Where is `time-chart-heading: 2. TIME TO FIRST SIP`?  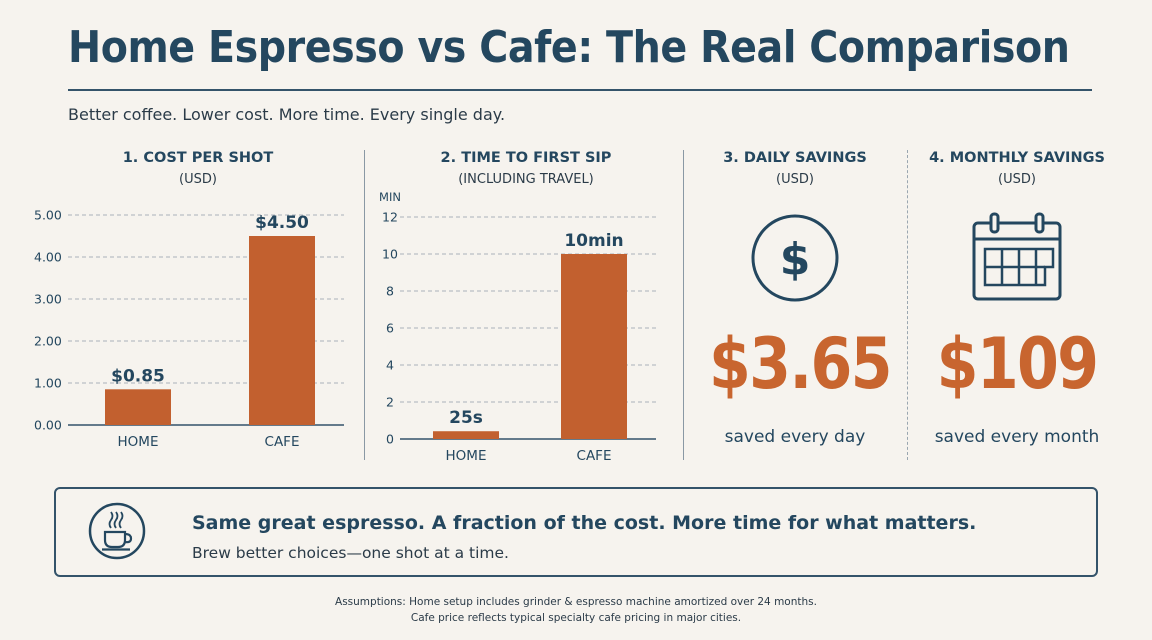
time-chart-heading: 2. TIME TO FIRST SIP is located at coordinates (526, 158).